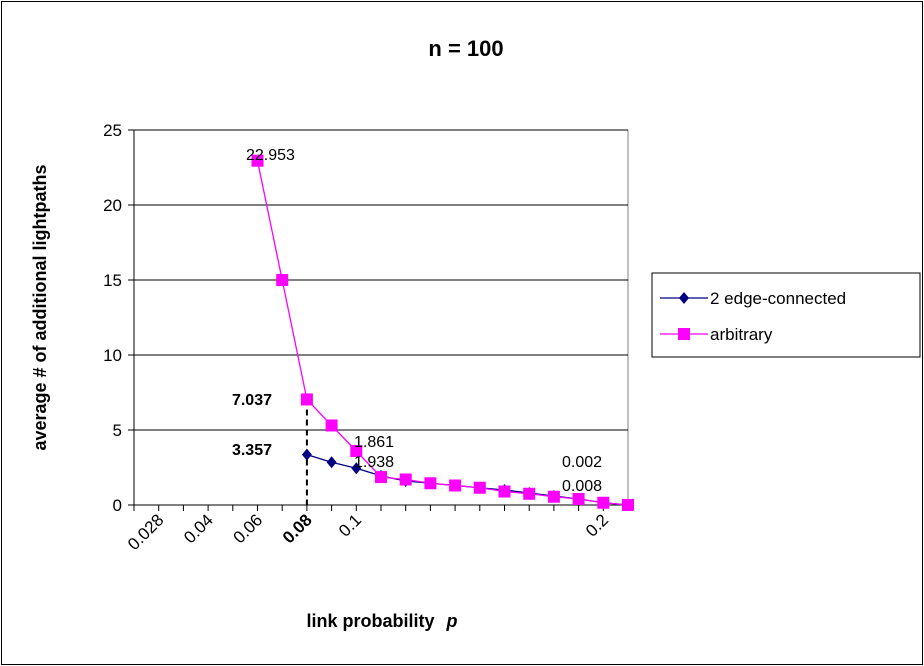 This screenshot has height=666, width=924. Describe the element at coordinates (350, 525) in the screenshot. I see `x-tick-label: 0.1` at that location.